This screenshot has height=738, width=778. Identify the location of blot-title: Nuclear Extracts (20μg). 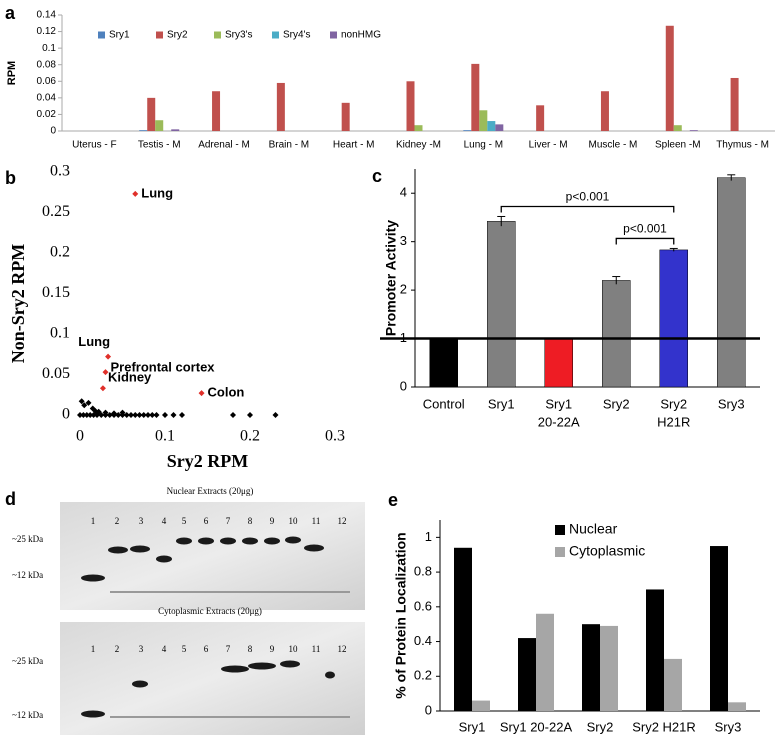
(210, 491).